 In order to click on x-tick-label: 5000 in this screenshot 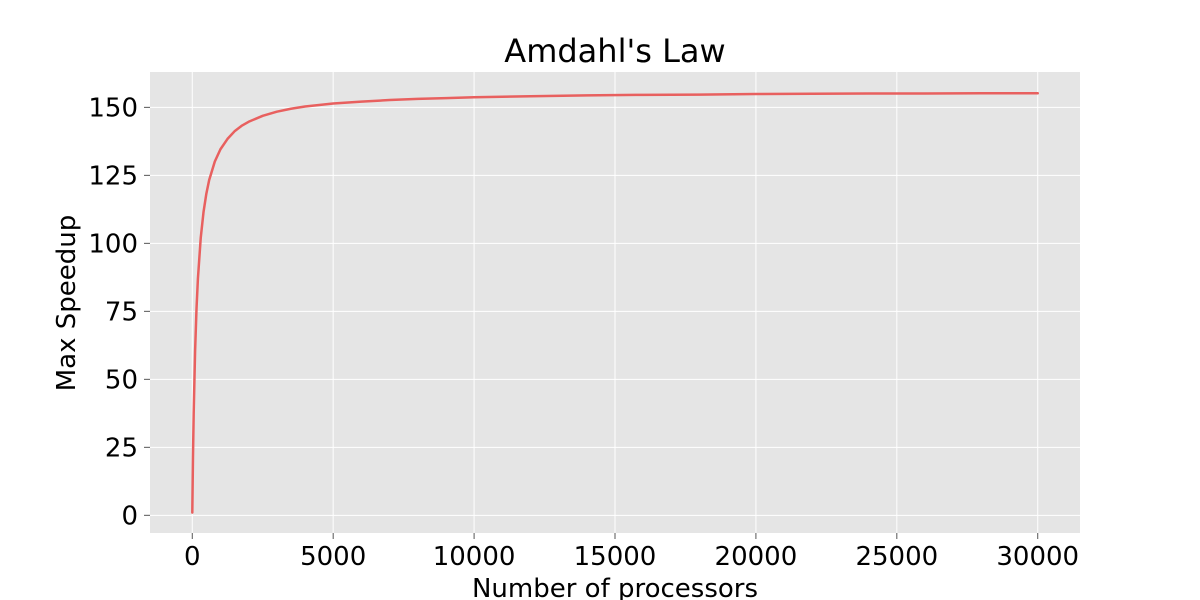, I will do `click(333, 557)`.